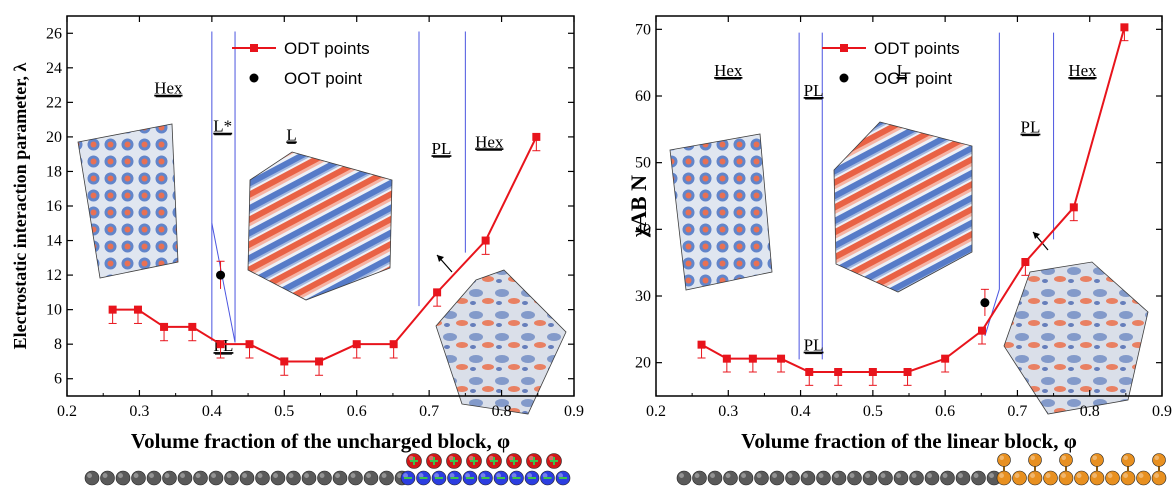 The height and width of the screenshot is (490, 1174). I want to click on lamellar-structure-render, so click(320, 226).